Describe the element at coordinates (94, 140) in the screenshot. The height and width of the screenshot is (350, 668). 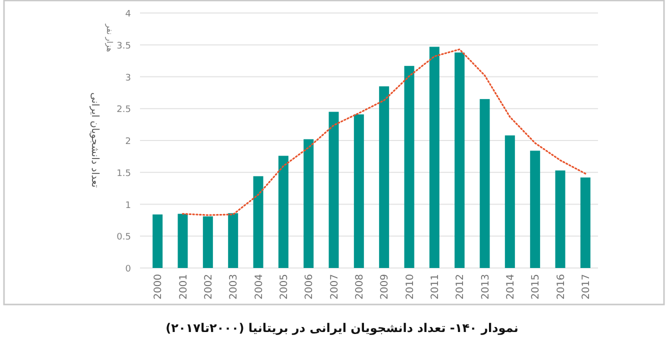
I see `y-axis-title: تعداد دانشجویان ایرانی` at that location.